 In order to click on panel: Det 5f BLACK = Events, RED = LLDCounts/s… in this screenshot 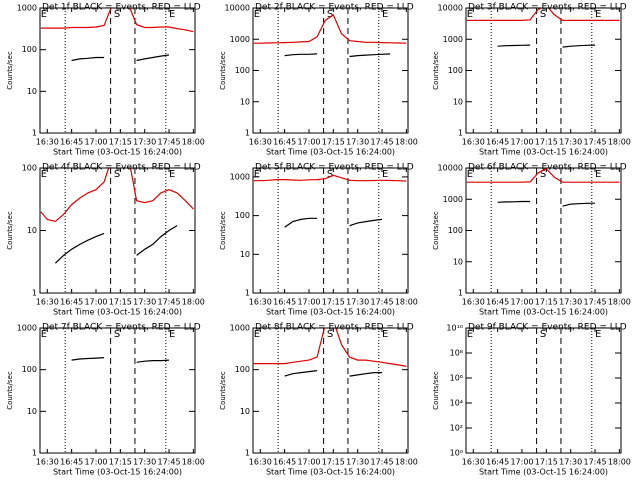, I will do `click(318, 240)`.